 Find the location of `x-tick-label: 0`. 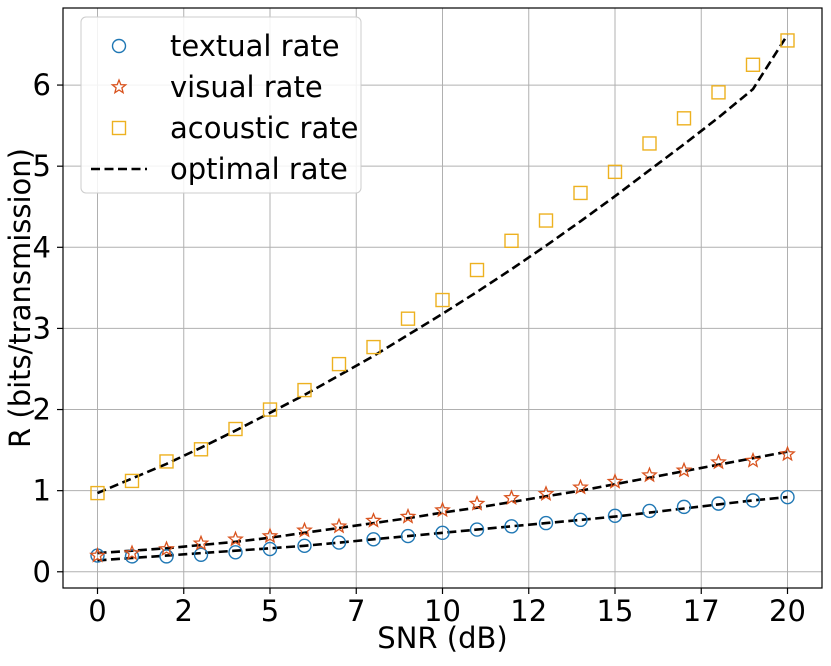

x-tick-label: 0 is located at coordinates (97, 611).